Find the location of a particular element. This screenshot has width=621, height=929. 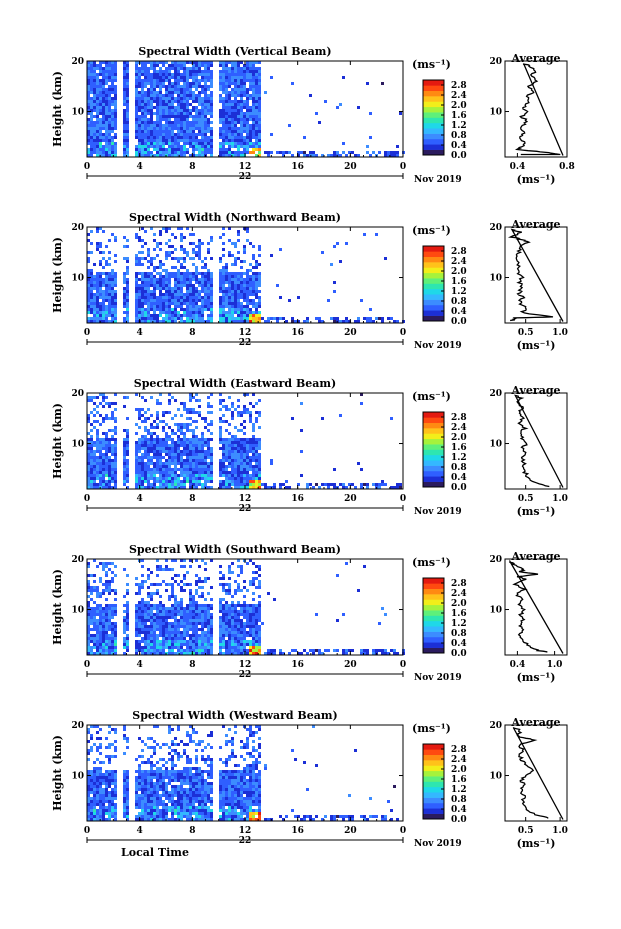

average-frame is located at coordinates (536, 109).